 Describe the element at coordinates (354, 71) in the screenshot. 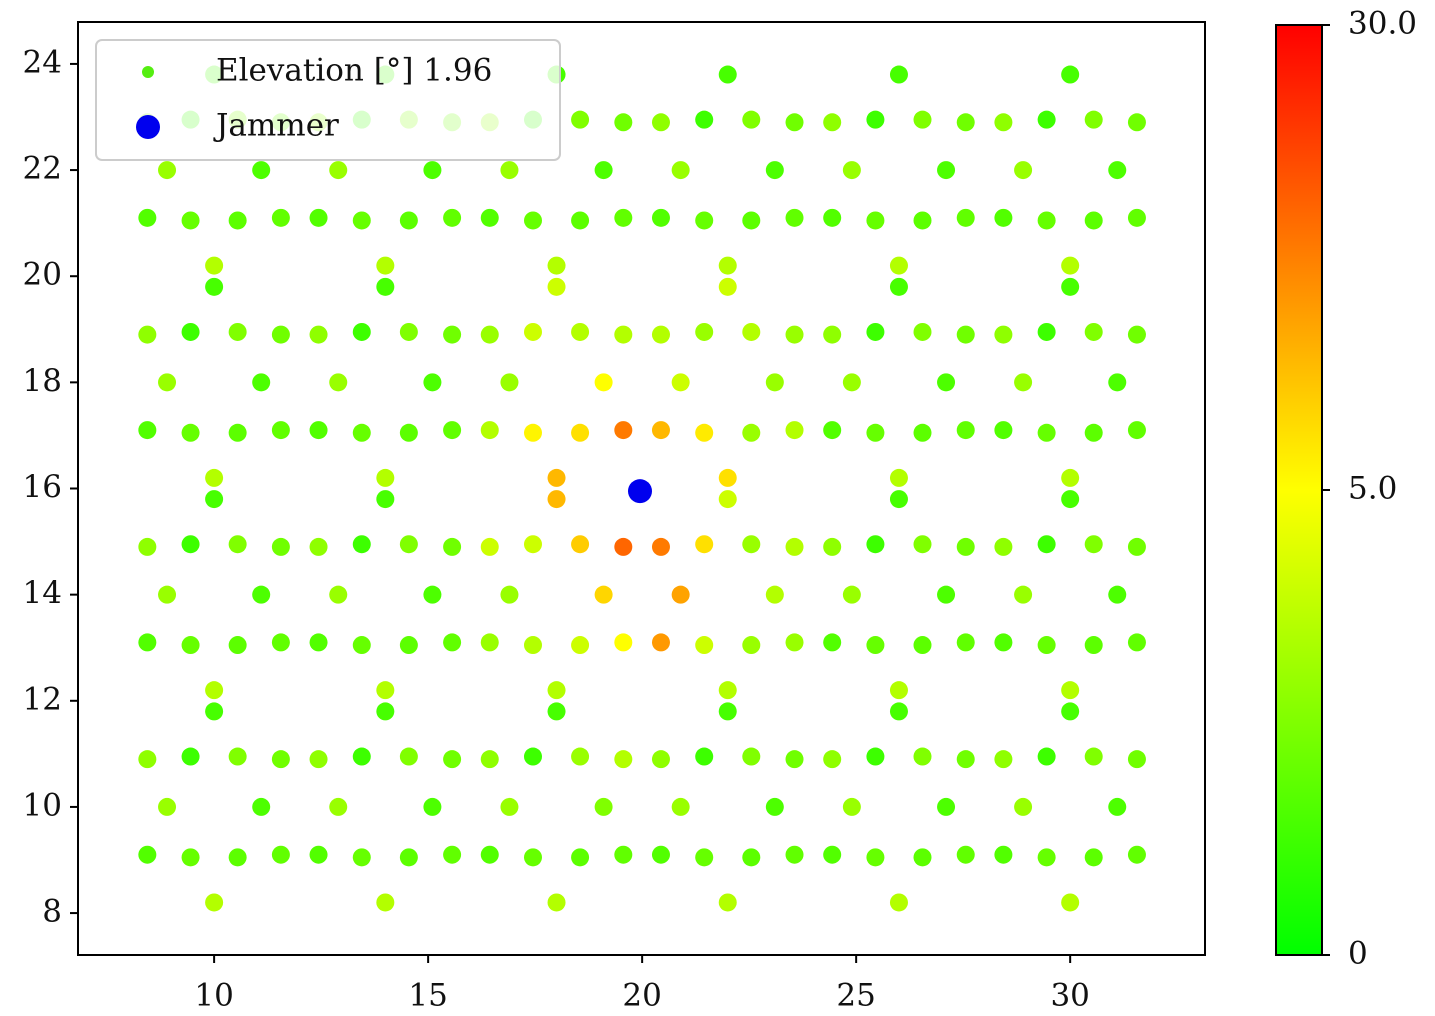

I see `legend-label: Elevation [°] 1.96` at that location.